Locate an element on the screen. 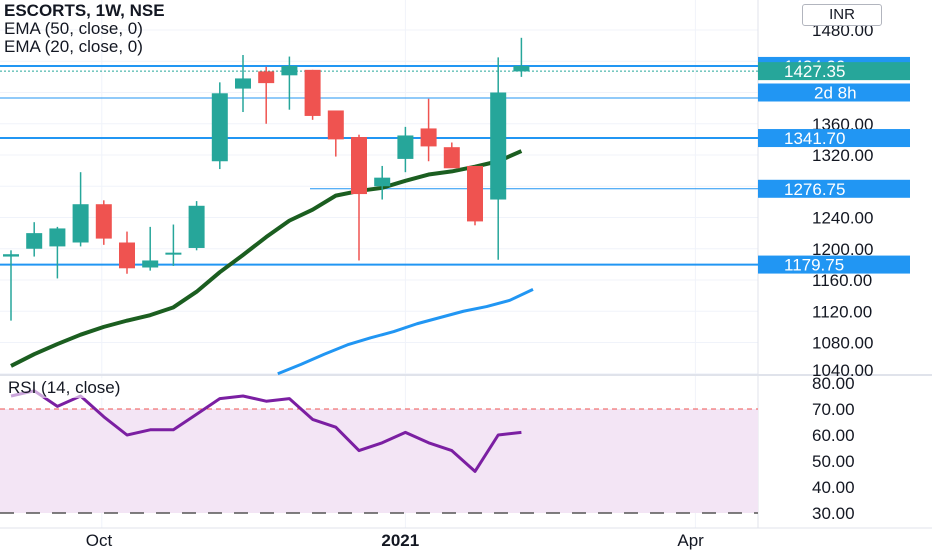 This screenshot has height=550, width=932. rsi-tick-label: 80.00 is located at coordinates (833, 383).